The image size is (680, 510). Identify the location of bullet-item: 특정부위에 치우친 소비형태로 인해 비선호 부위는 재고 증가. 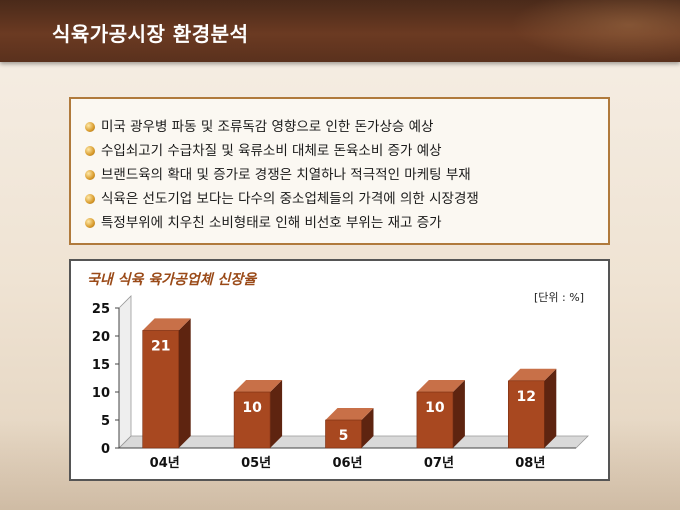
(346, 223).